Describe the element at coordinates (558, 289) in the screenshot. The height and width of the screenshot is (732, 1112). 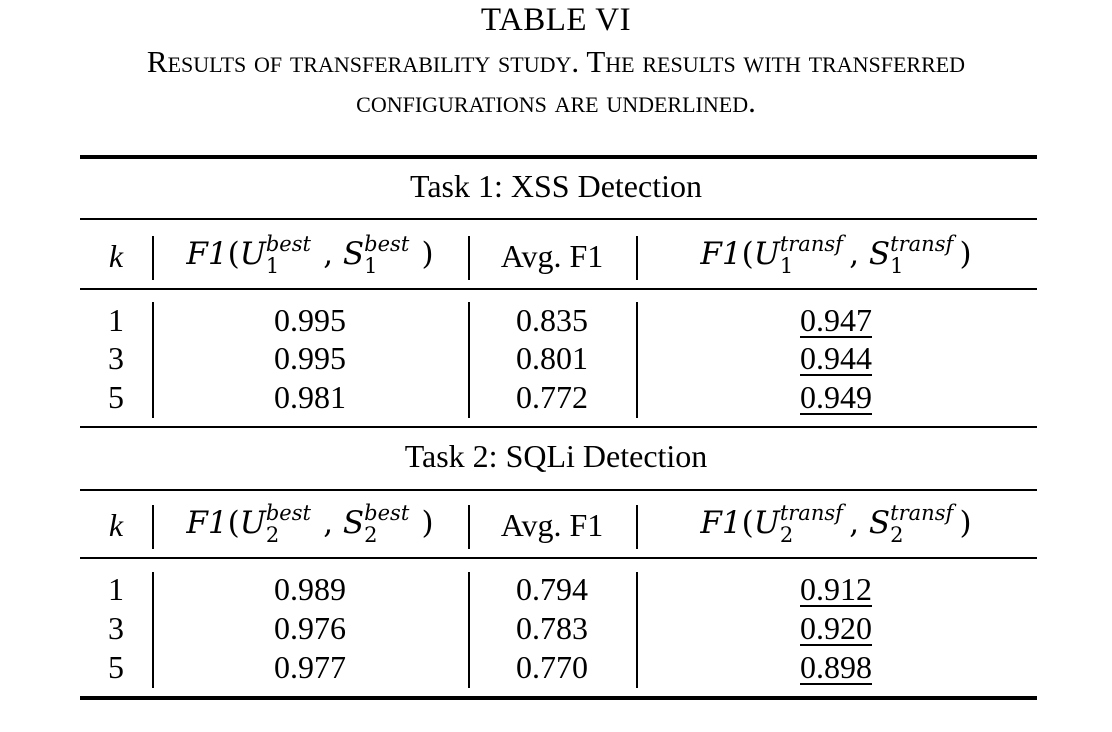
I see `task1-header-rule` at that location.